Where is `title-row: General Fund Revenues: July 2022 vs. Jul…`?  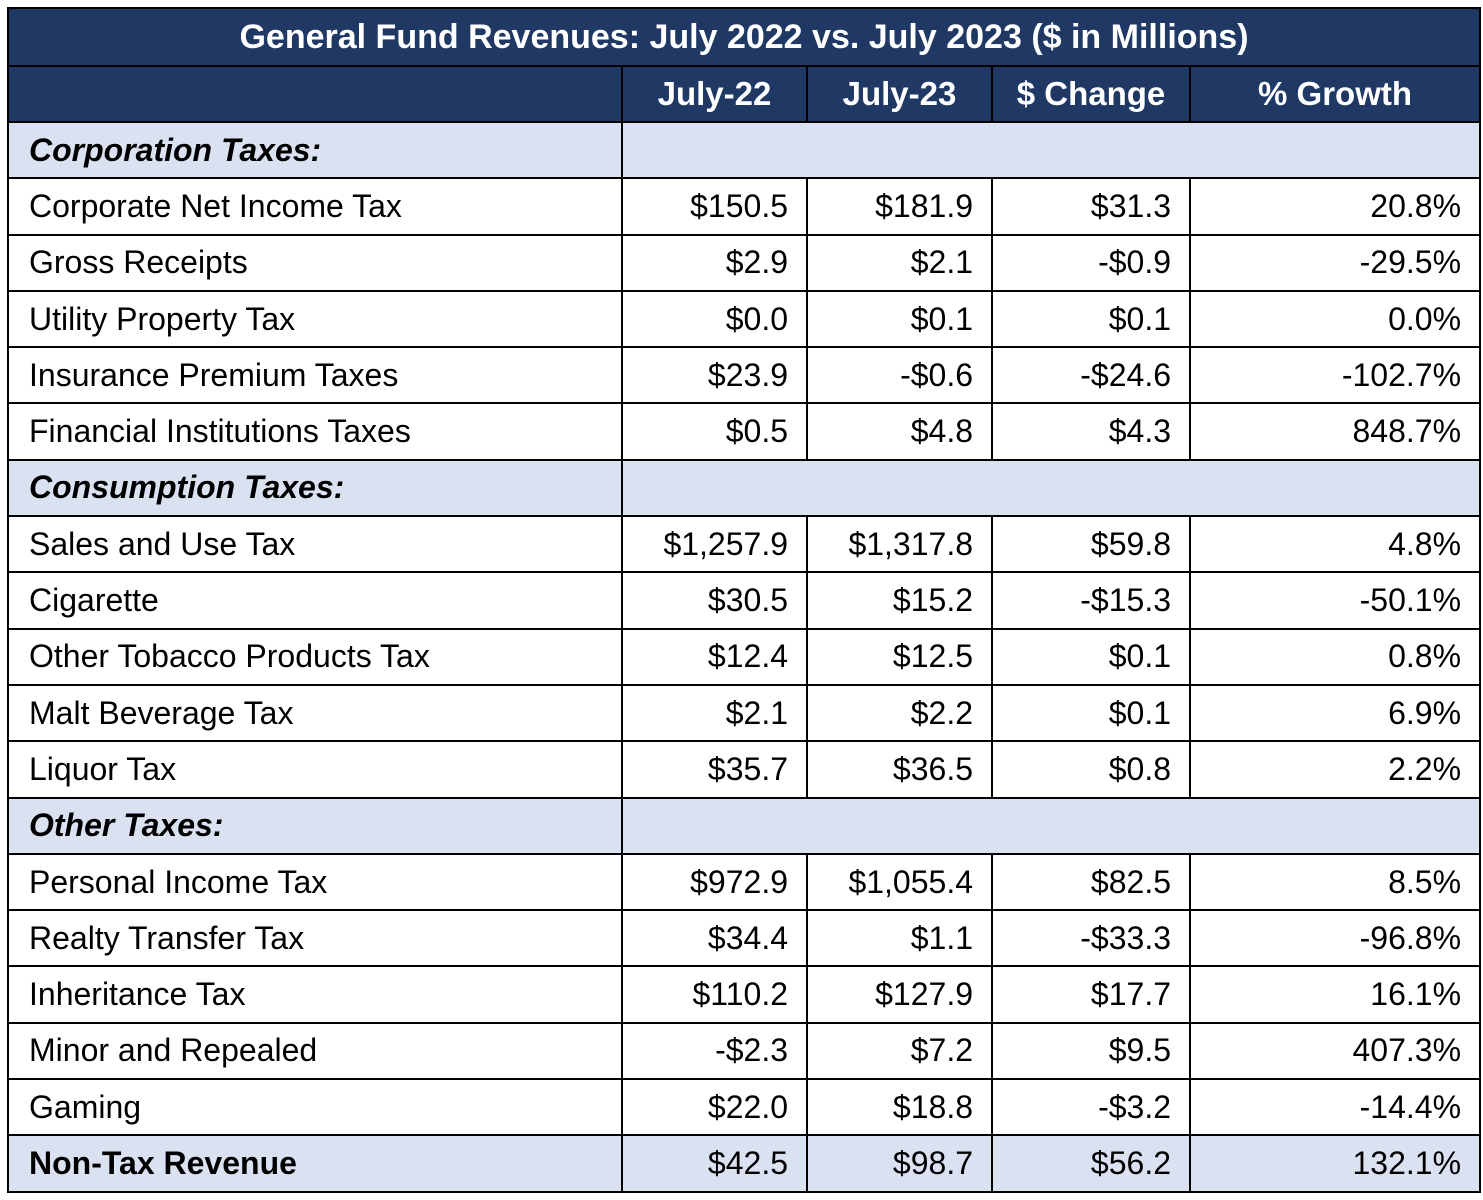 title-row: General Fund Revenues: July 2022 vs. Jul… is located at coordinates (744, 37).